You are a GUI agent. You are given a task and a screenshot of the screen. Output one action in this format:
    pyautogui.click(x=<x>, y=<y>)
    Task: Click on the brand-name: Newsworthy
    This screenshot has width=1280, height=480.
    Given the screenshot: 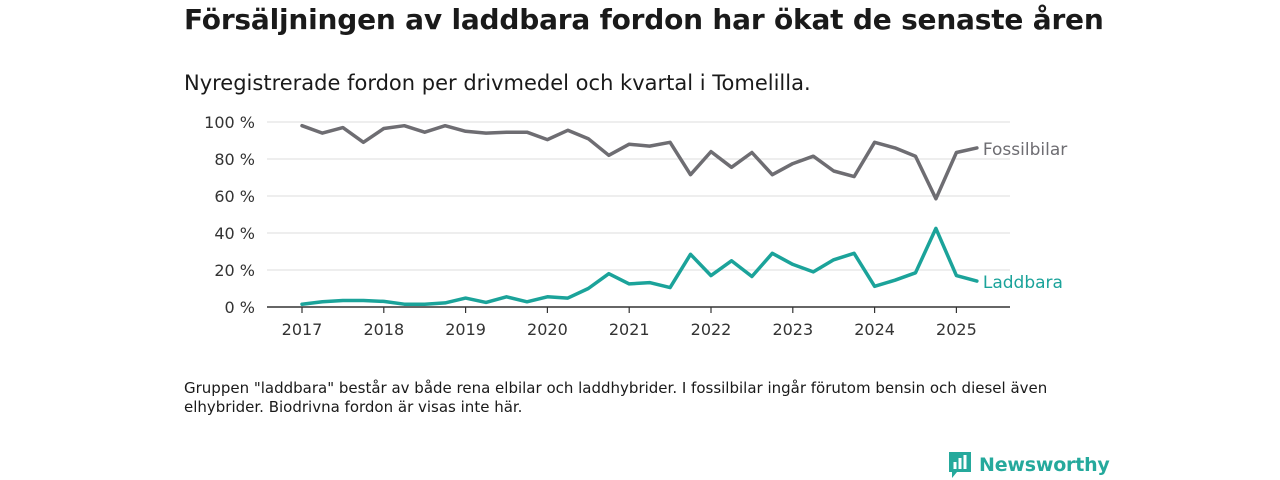 What is the action you would take?
    pyautogui.click(x=1044, y=465)
    